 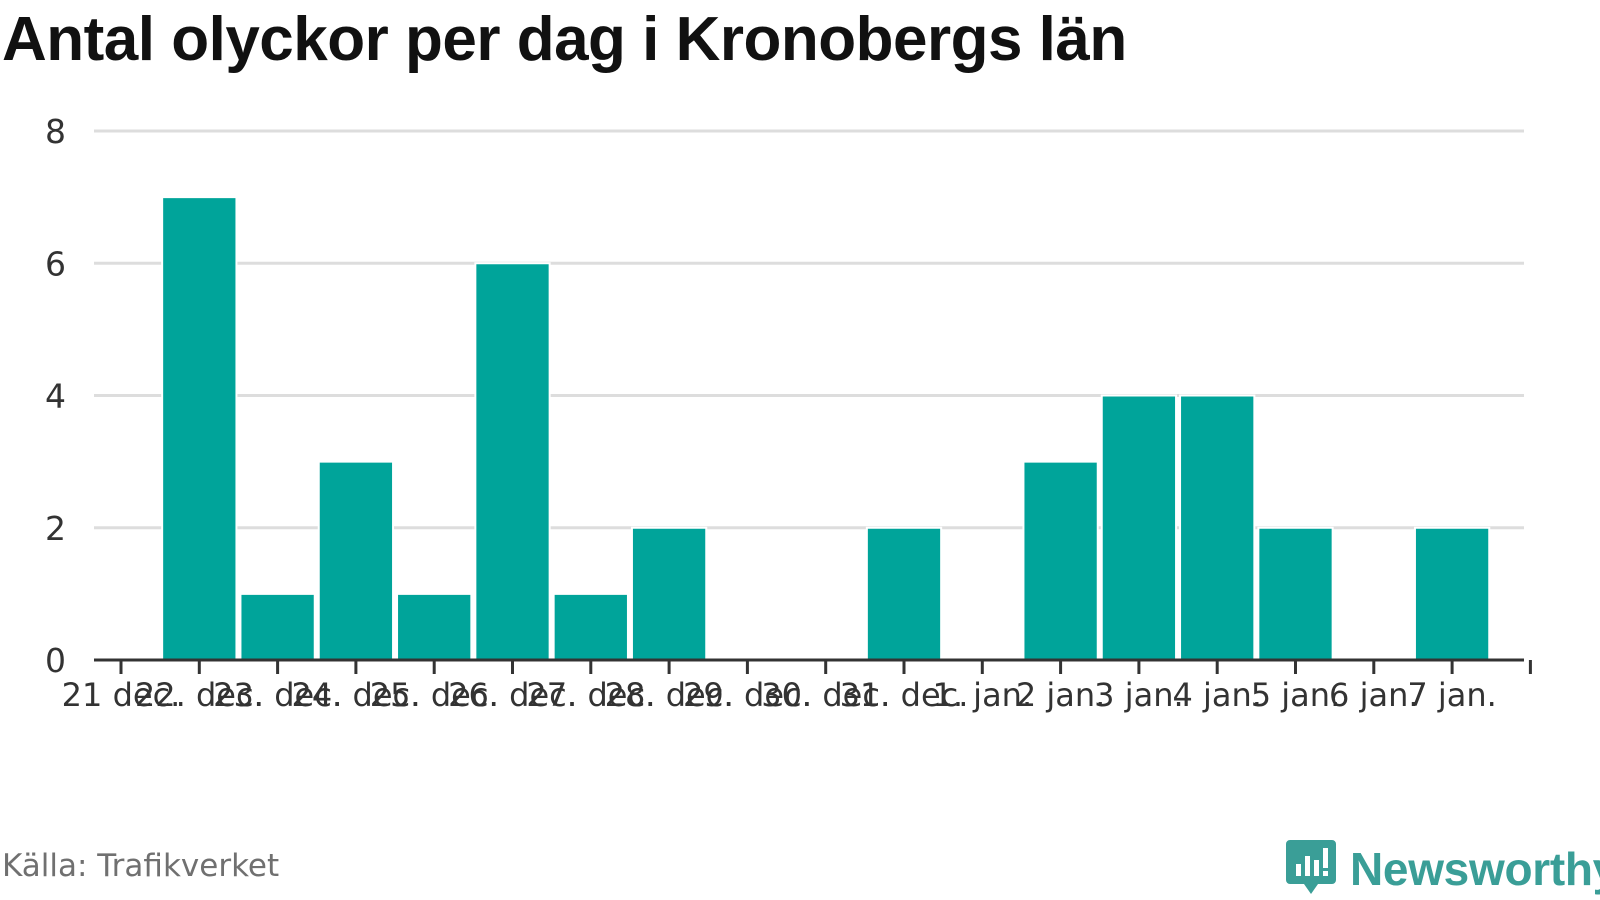 What do you see at coordinates (747, 695) in the screenshot?
I see `x-tick-label: 29. dec.` at bounding box center [747, 695].